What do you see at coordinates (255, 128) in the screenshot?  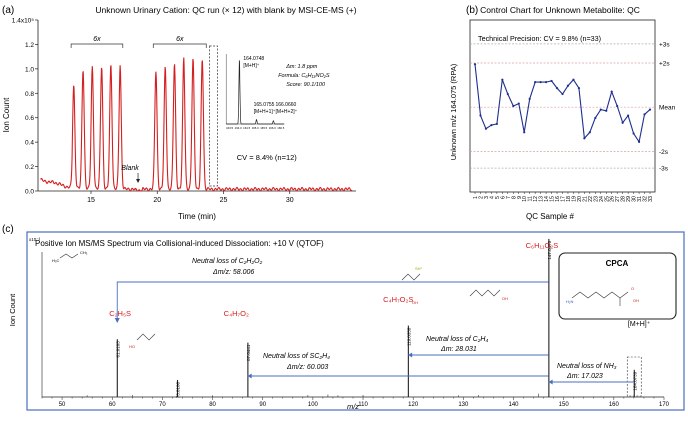 I see `a-inset-x-tick-label: 165.0` at bounding box center [255, 128].